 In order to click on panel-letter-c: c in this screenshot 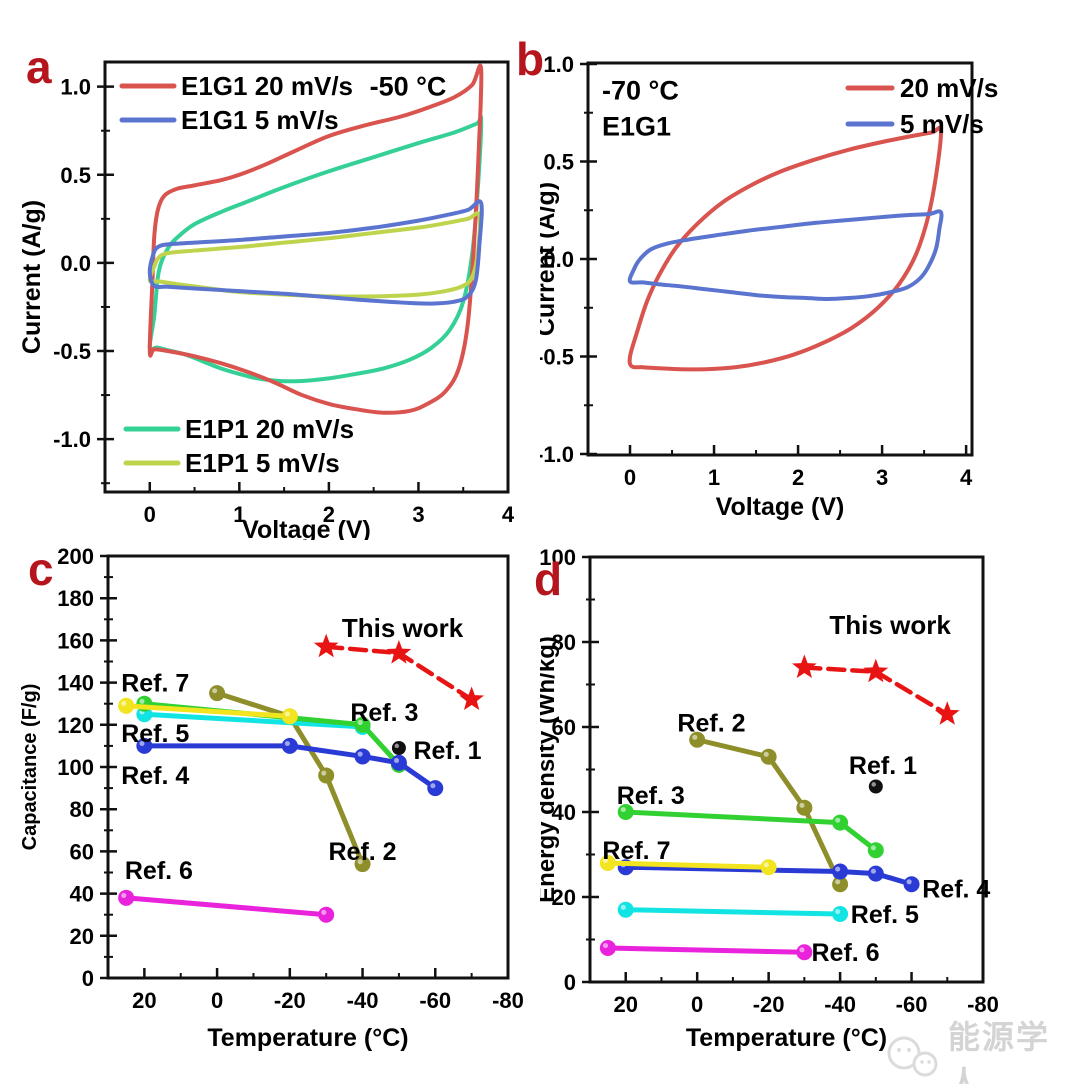, I will do `click(41, 569)`.